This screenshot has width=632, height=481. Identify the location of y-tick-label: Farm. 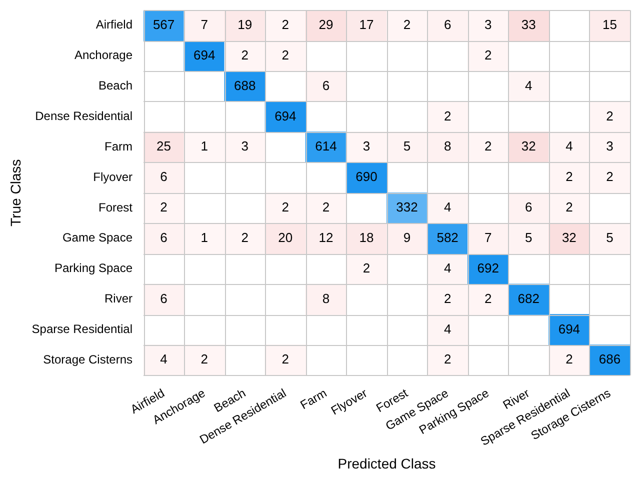
(118, 146).